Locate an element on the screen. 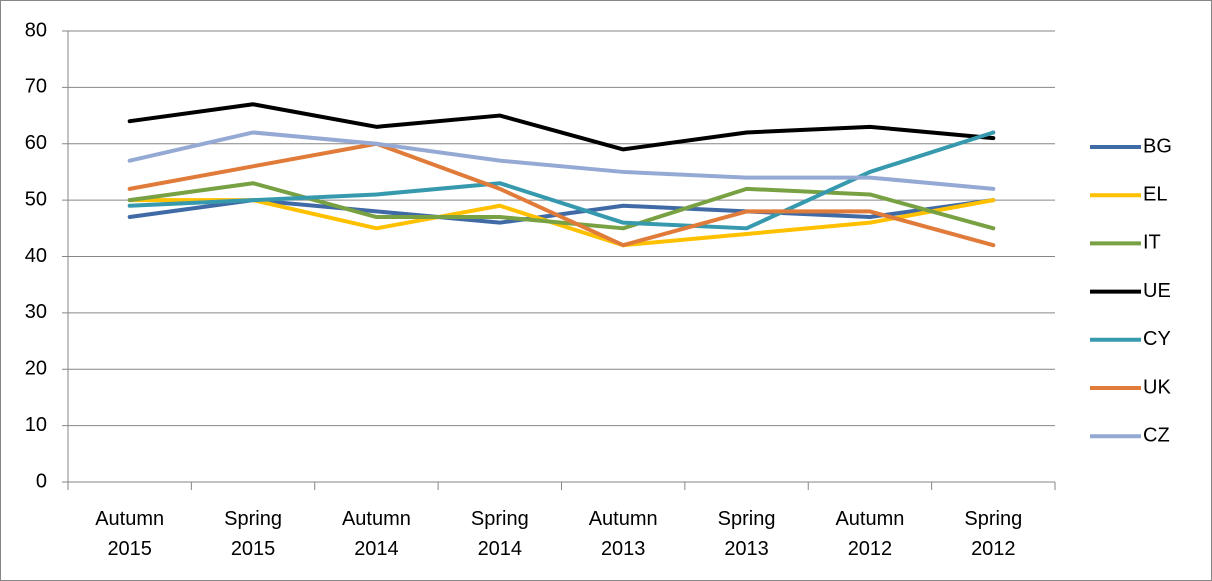 This screenshot has height=581, width=1212. legend-label: EL is located at coordinates (1155, 194).